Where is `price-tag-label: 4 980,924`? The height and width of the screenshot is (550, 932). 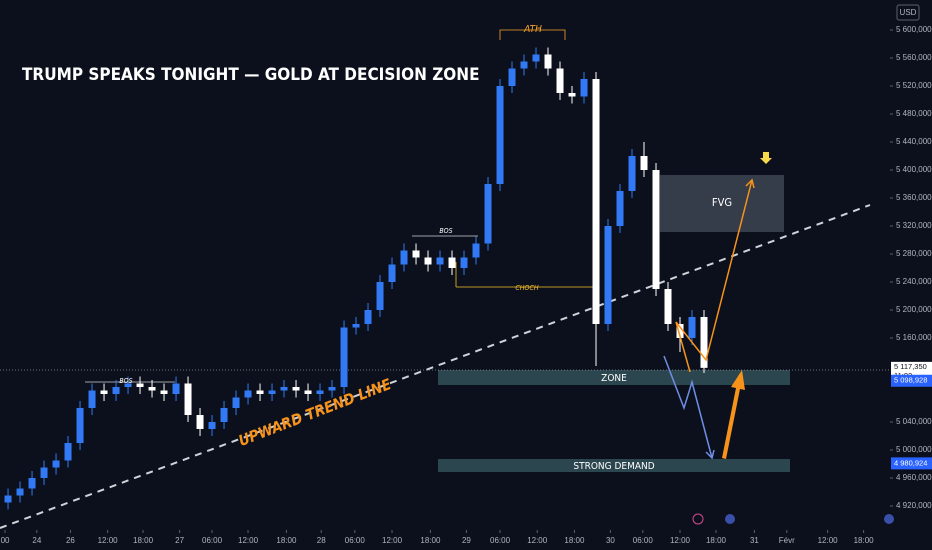 price-tag-label: 4 980,924 is located at coordinates (910, 462).